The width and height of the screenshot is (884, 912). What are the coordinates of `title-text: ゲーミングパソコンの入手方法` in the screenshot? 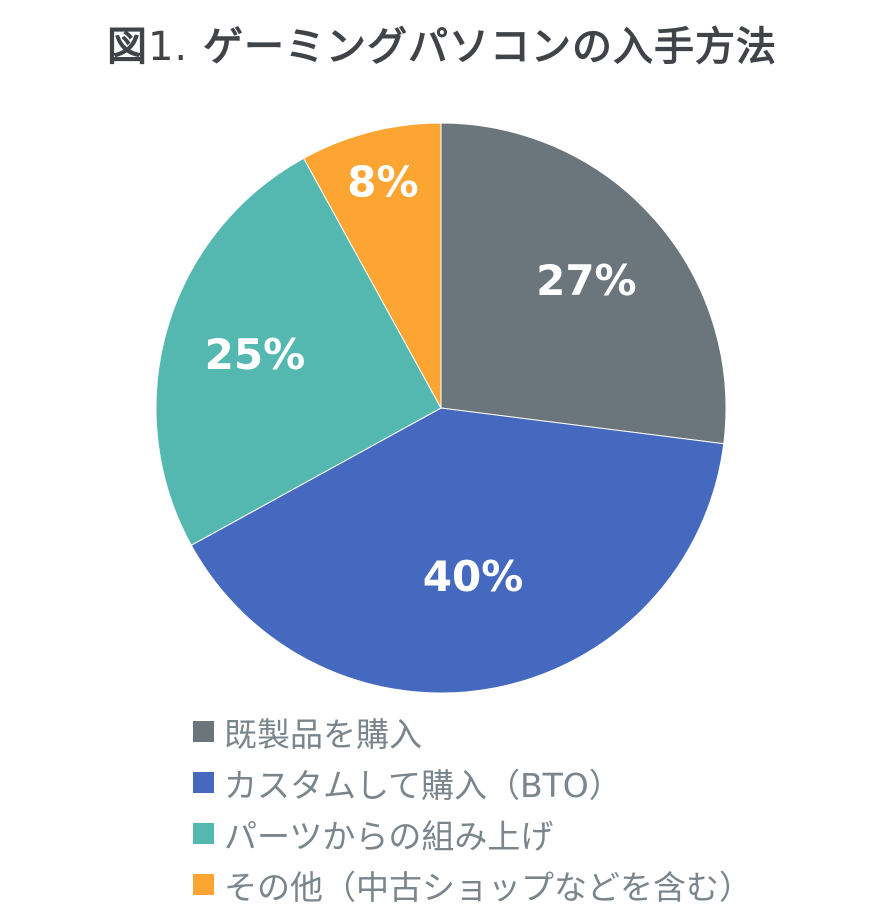 It's located at (490, 47).